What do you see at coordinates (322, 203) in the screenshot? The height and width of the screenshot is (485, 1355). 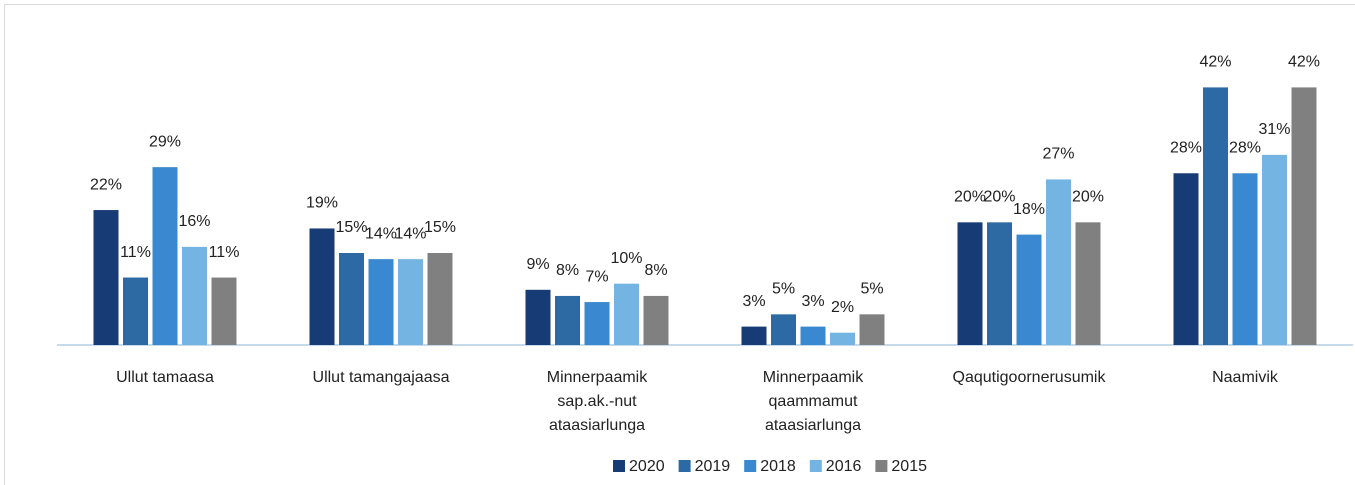 I see `value-label: 19%` at bounding box center [322, 203].